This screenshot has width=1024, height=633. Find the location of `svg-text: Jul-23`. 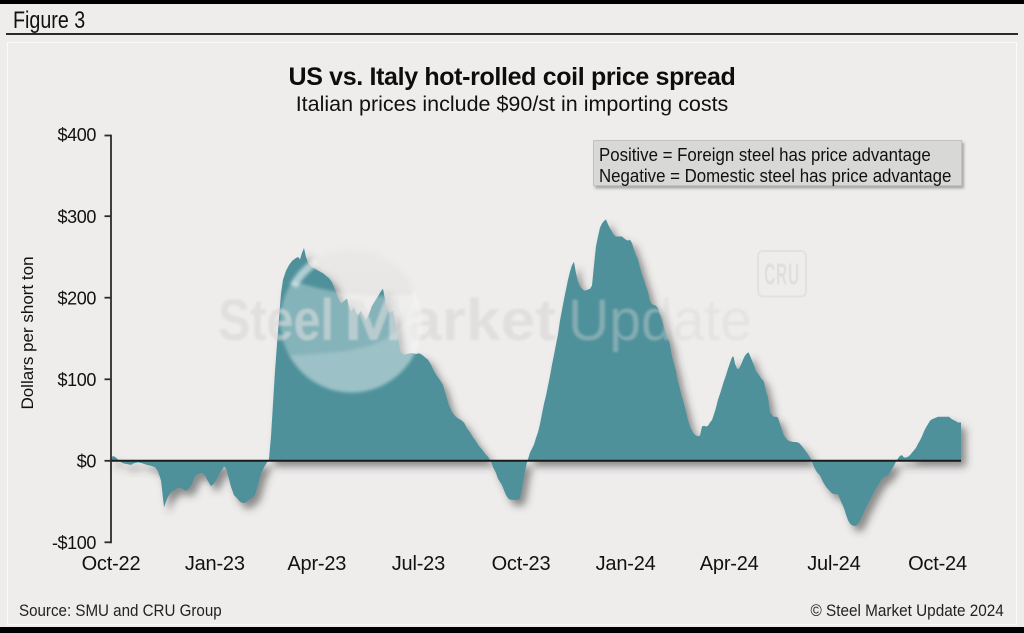

svg-text: Jul-23 is located at coordinates (418, 564).